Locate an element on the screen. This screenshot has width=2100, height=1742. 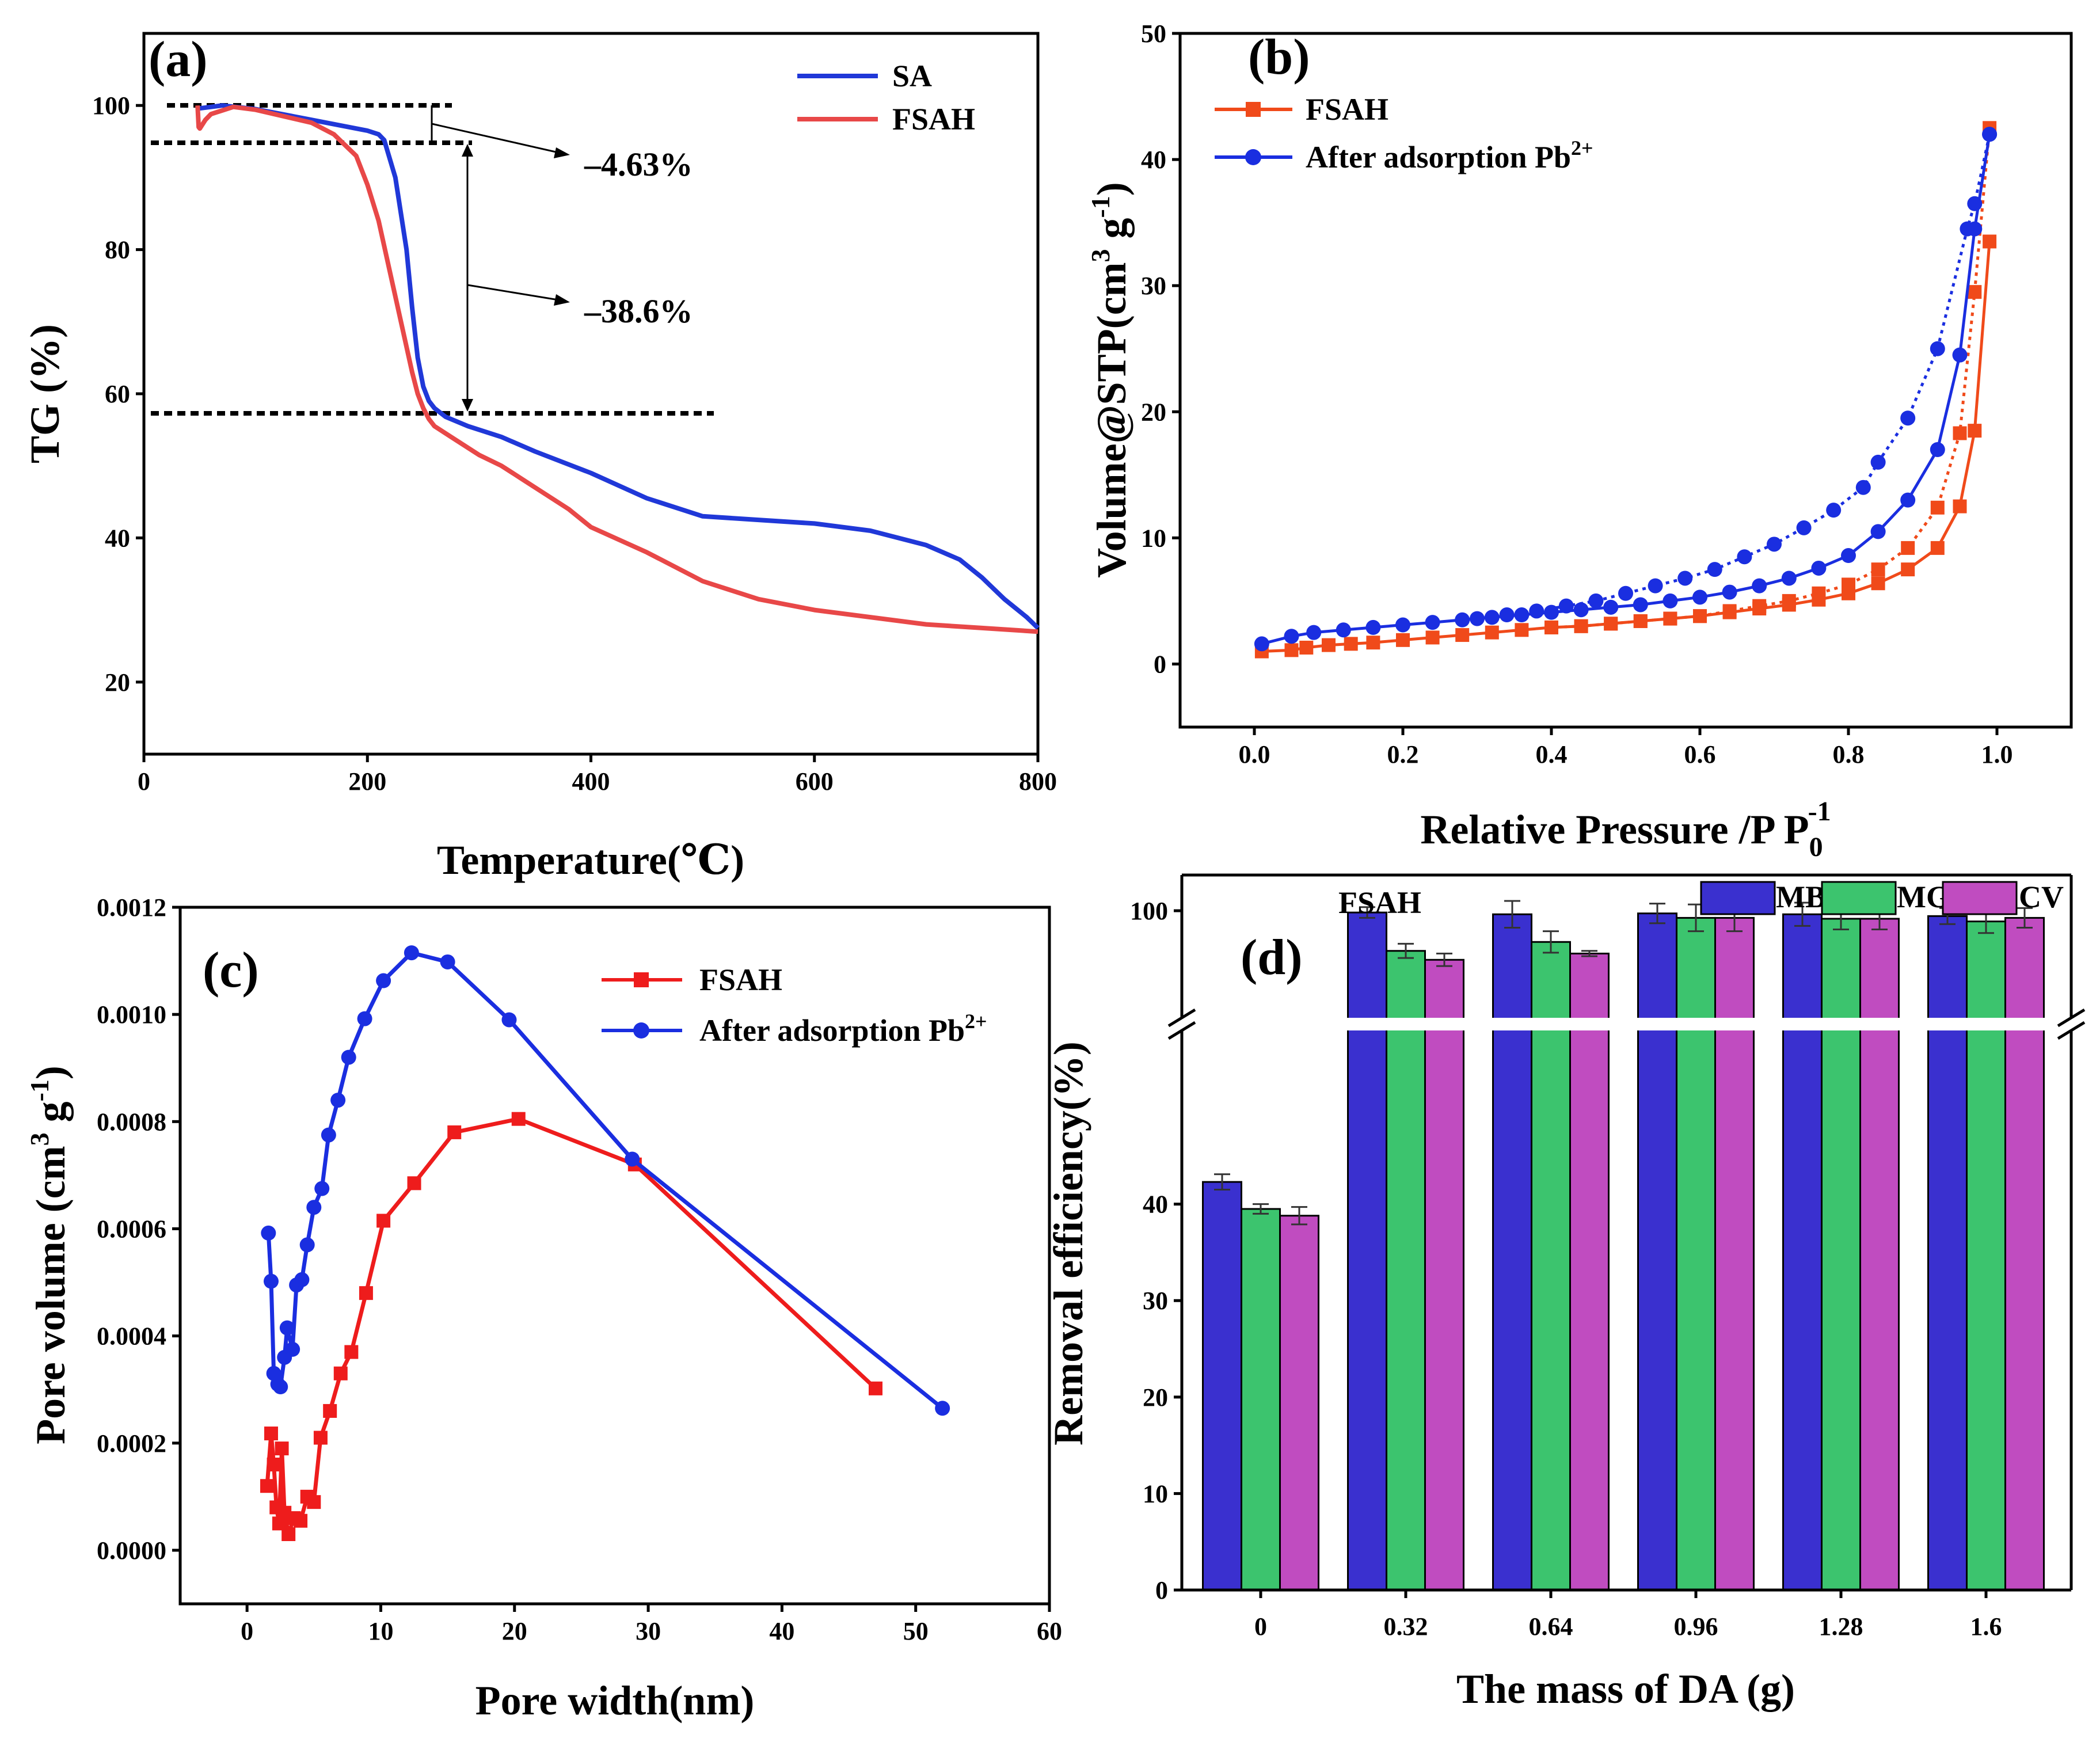
y-axis-label-c-end: ) is located at coordinates (51, 1072).